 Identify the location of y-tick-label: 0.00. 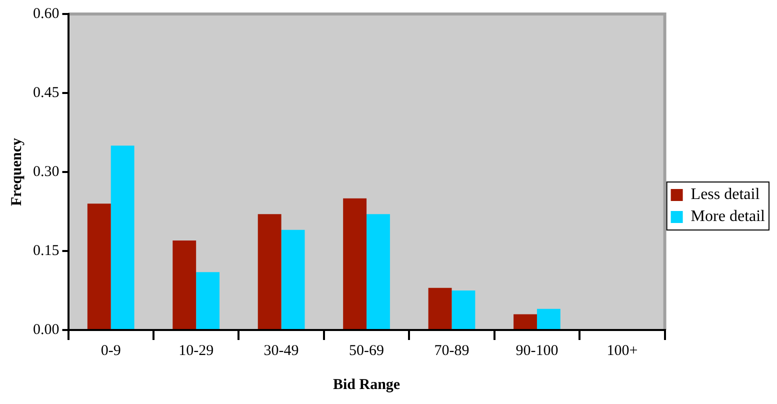
(46, 330).